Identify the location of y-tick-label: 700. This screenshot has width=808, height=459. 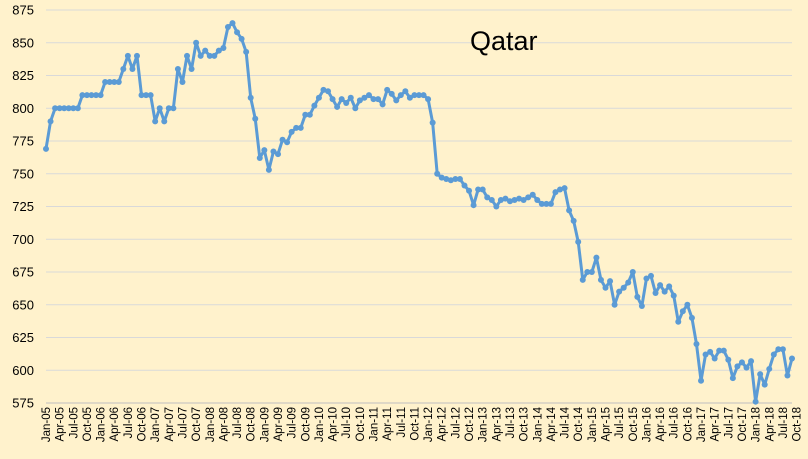
(23, 239).